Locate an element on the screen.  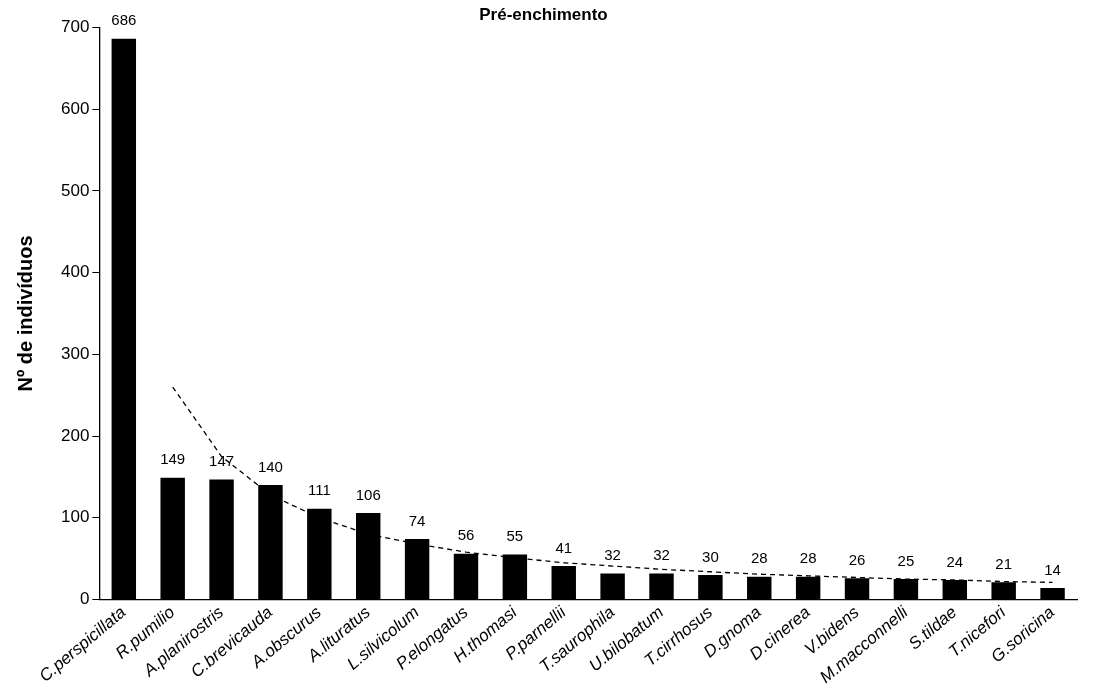
data-label: 26 is located at coordinates (857, 559).